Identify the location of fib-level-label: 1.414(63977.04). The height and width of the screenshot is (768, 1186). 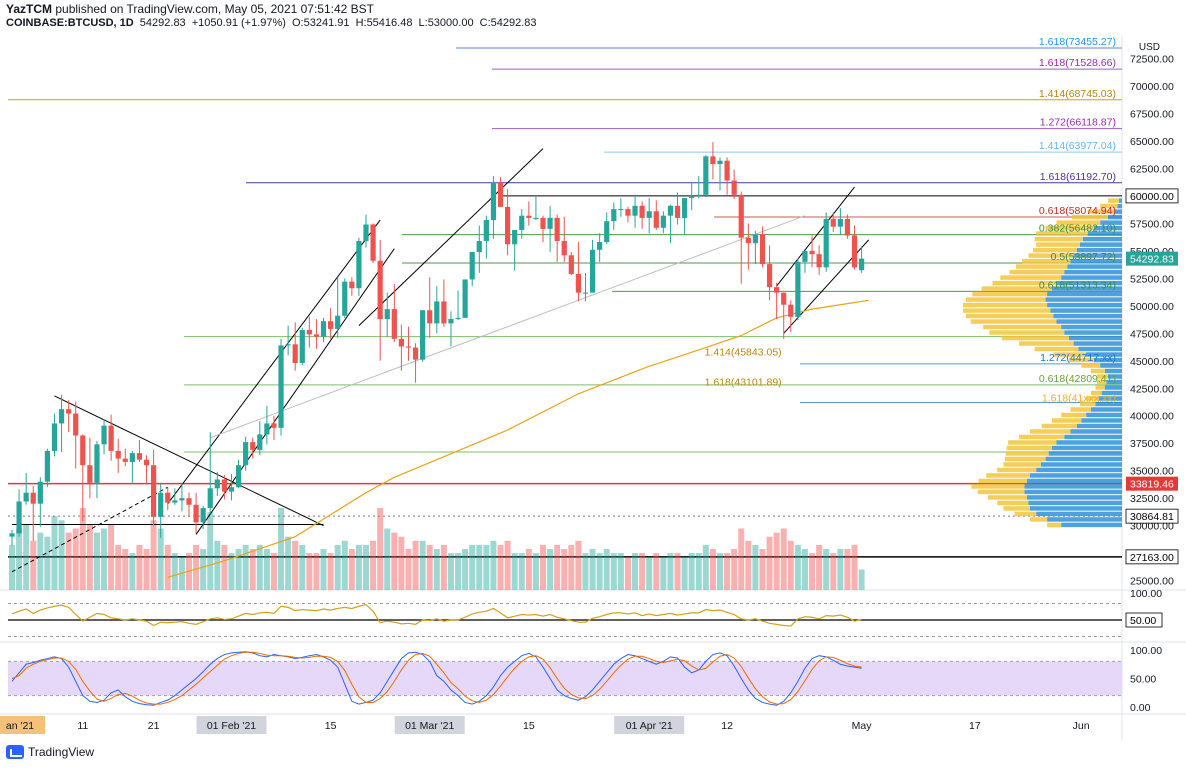
(1077, 146).